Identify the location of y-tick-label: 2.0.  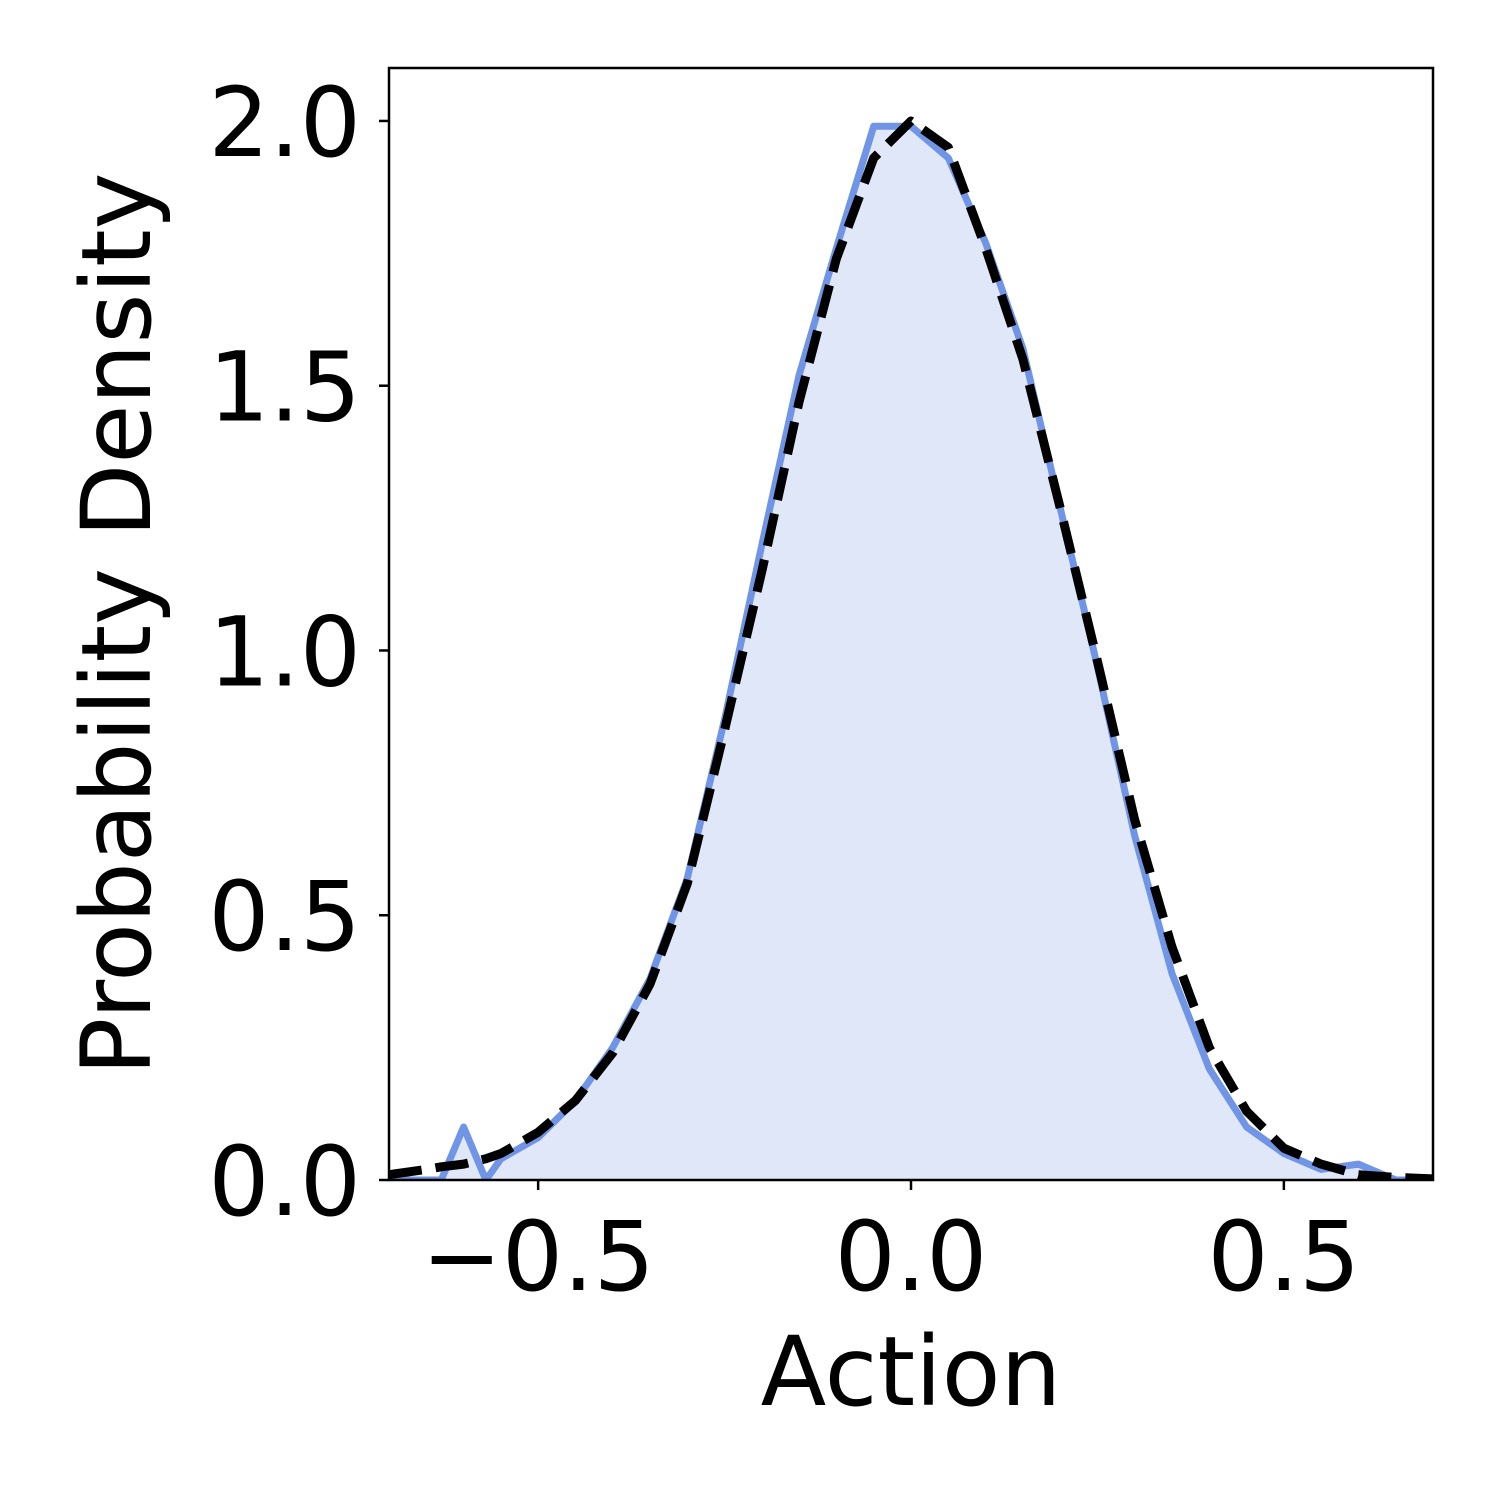
(284, 123).